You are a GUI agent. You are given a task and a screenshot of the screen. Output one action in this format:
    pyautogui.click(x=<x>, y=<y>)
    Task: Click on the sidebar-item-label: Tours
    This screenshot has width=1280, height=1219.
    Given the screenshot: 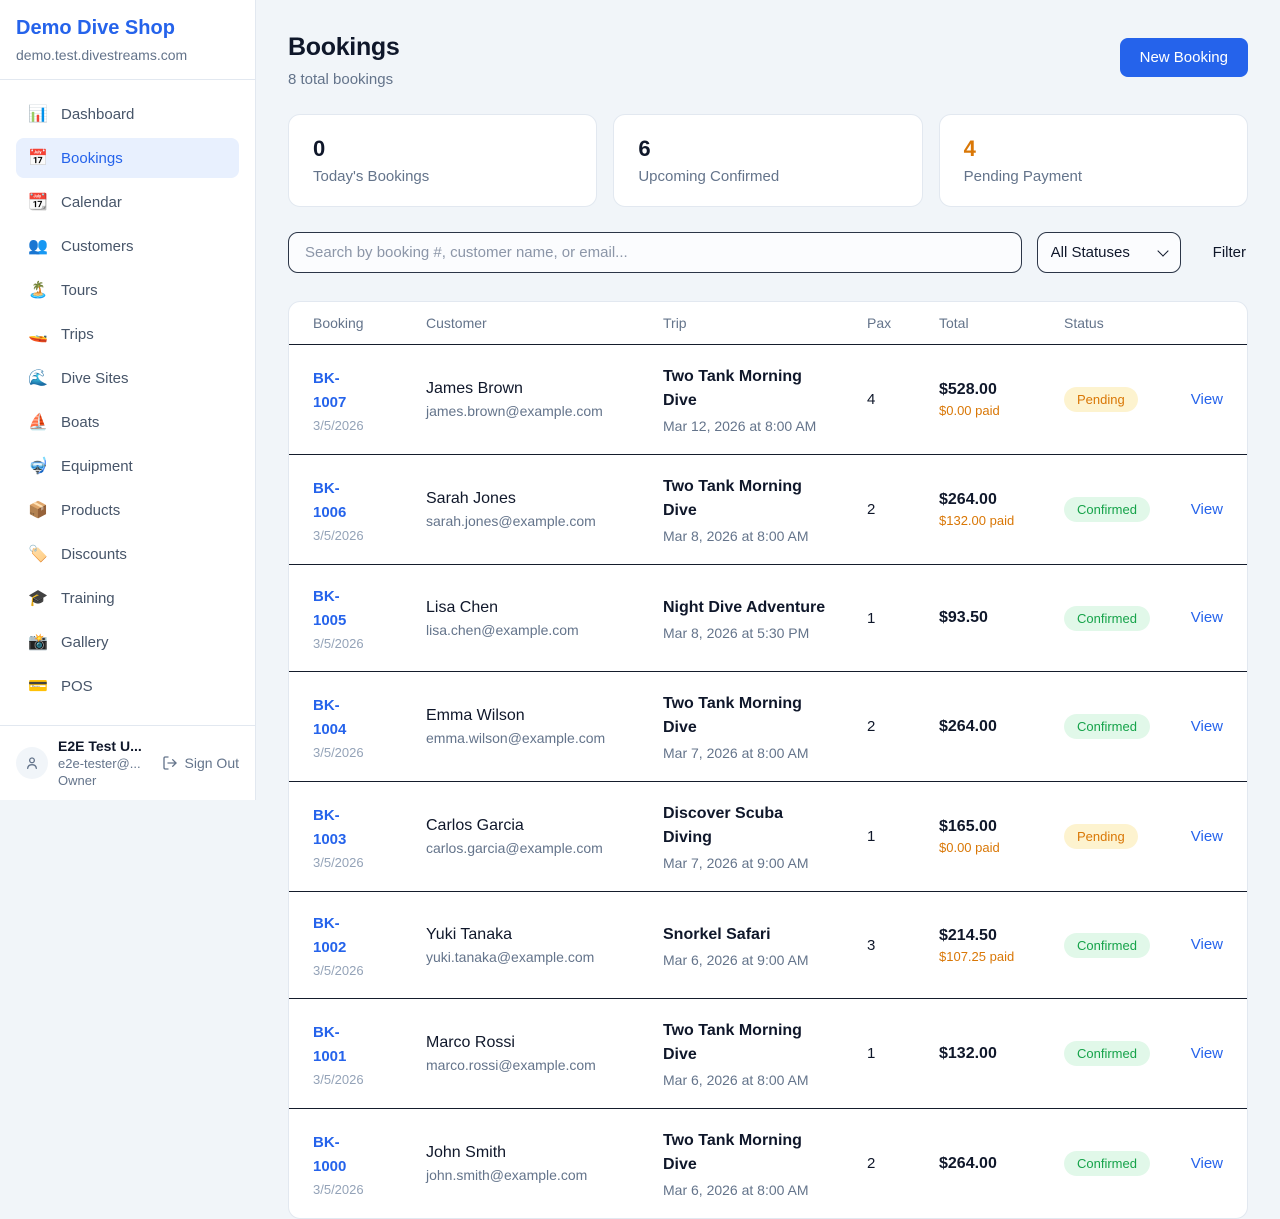 What is the action you would take?
    pyautogui.click(x=79, y=290)
    